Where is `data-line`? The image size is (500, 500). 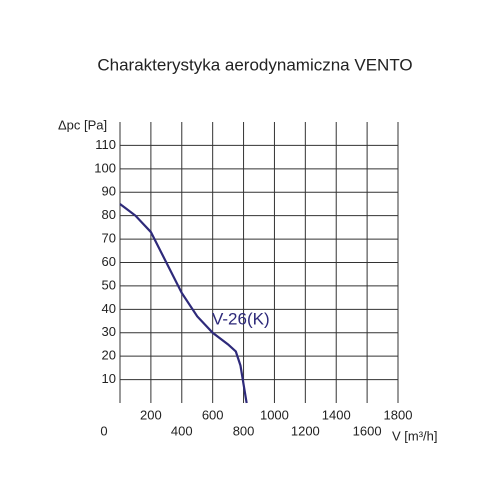
data-line is located at coordinates (183, 303).